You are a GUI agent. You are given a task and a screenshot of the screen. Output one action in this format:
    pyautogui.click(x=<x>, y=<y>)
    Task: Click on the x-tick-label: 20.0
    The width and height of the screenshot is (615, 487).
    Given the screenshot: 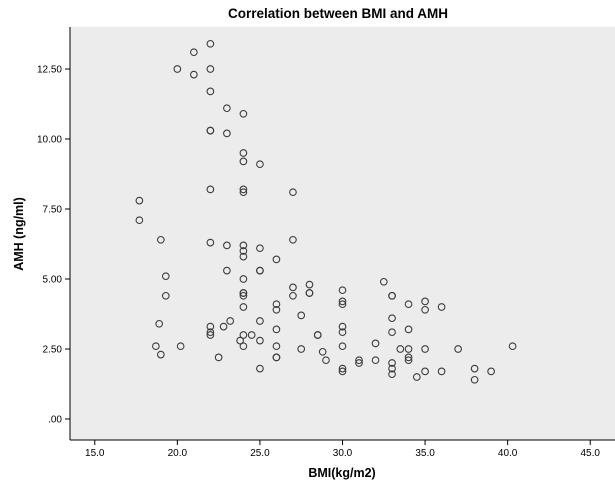 What is the action you would take?
    pyautogui.click(x=178, y=453)
    